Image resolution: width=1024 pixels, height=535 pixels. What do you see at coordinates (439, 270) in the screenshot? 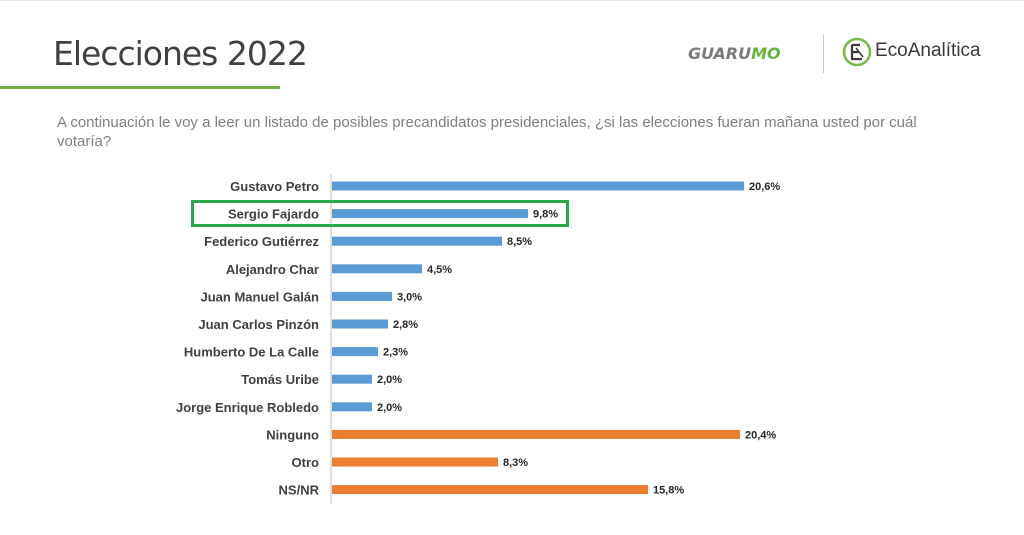
I see `value-label: 4,5%` at bounding box center [439, 270].